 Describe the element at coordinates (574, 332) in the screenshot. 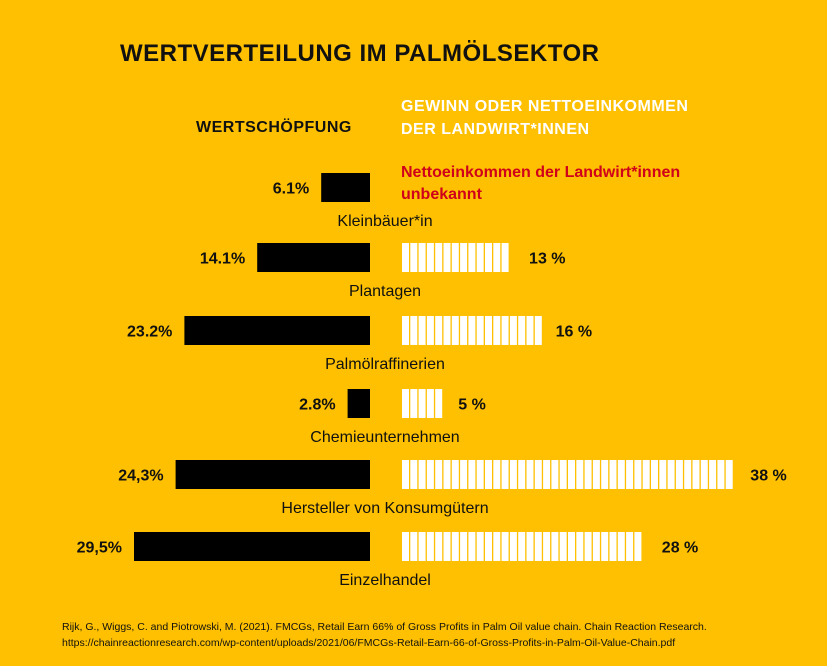

I see `profit-label: 16 %` at that location.